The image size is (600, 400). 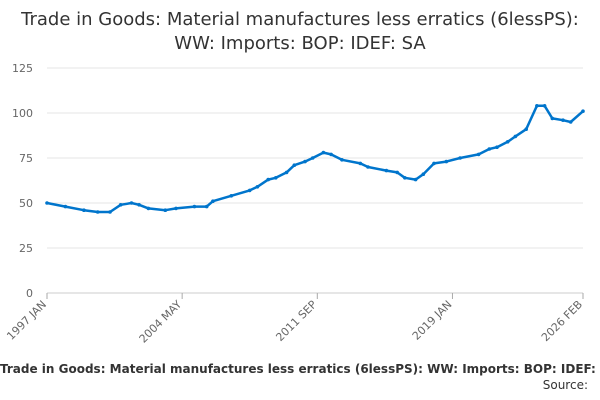 What do you see at coordinates (565, 385) in the screenshot?
I see `source-label: Source:` at bounding box center [565, 385].